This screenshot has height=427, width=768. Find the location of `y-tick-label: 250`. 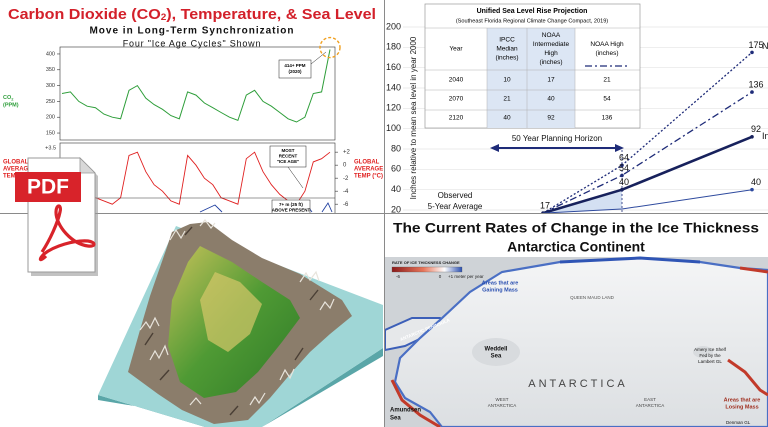

y-tick-label: 250 is located at coordinates (50, 102).